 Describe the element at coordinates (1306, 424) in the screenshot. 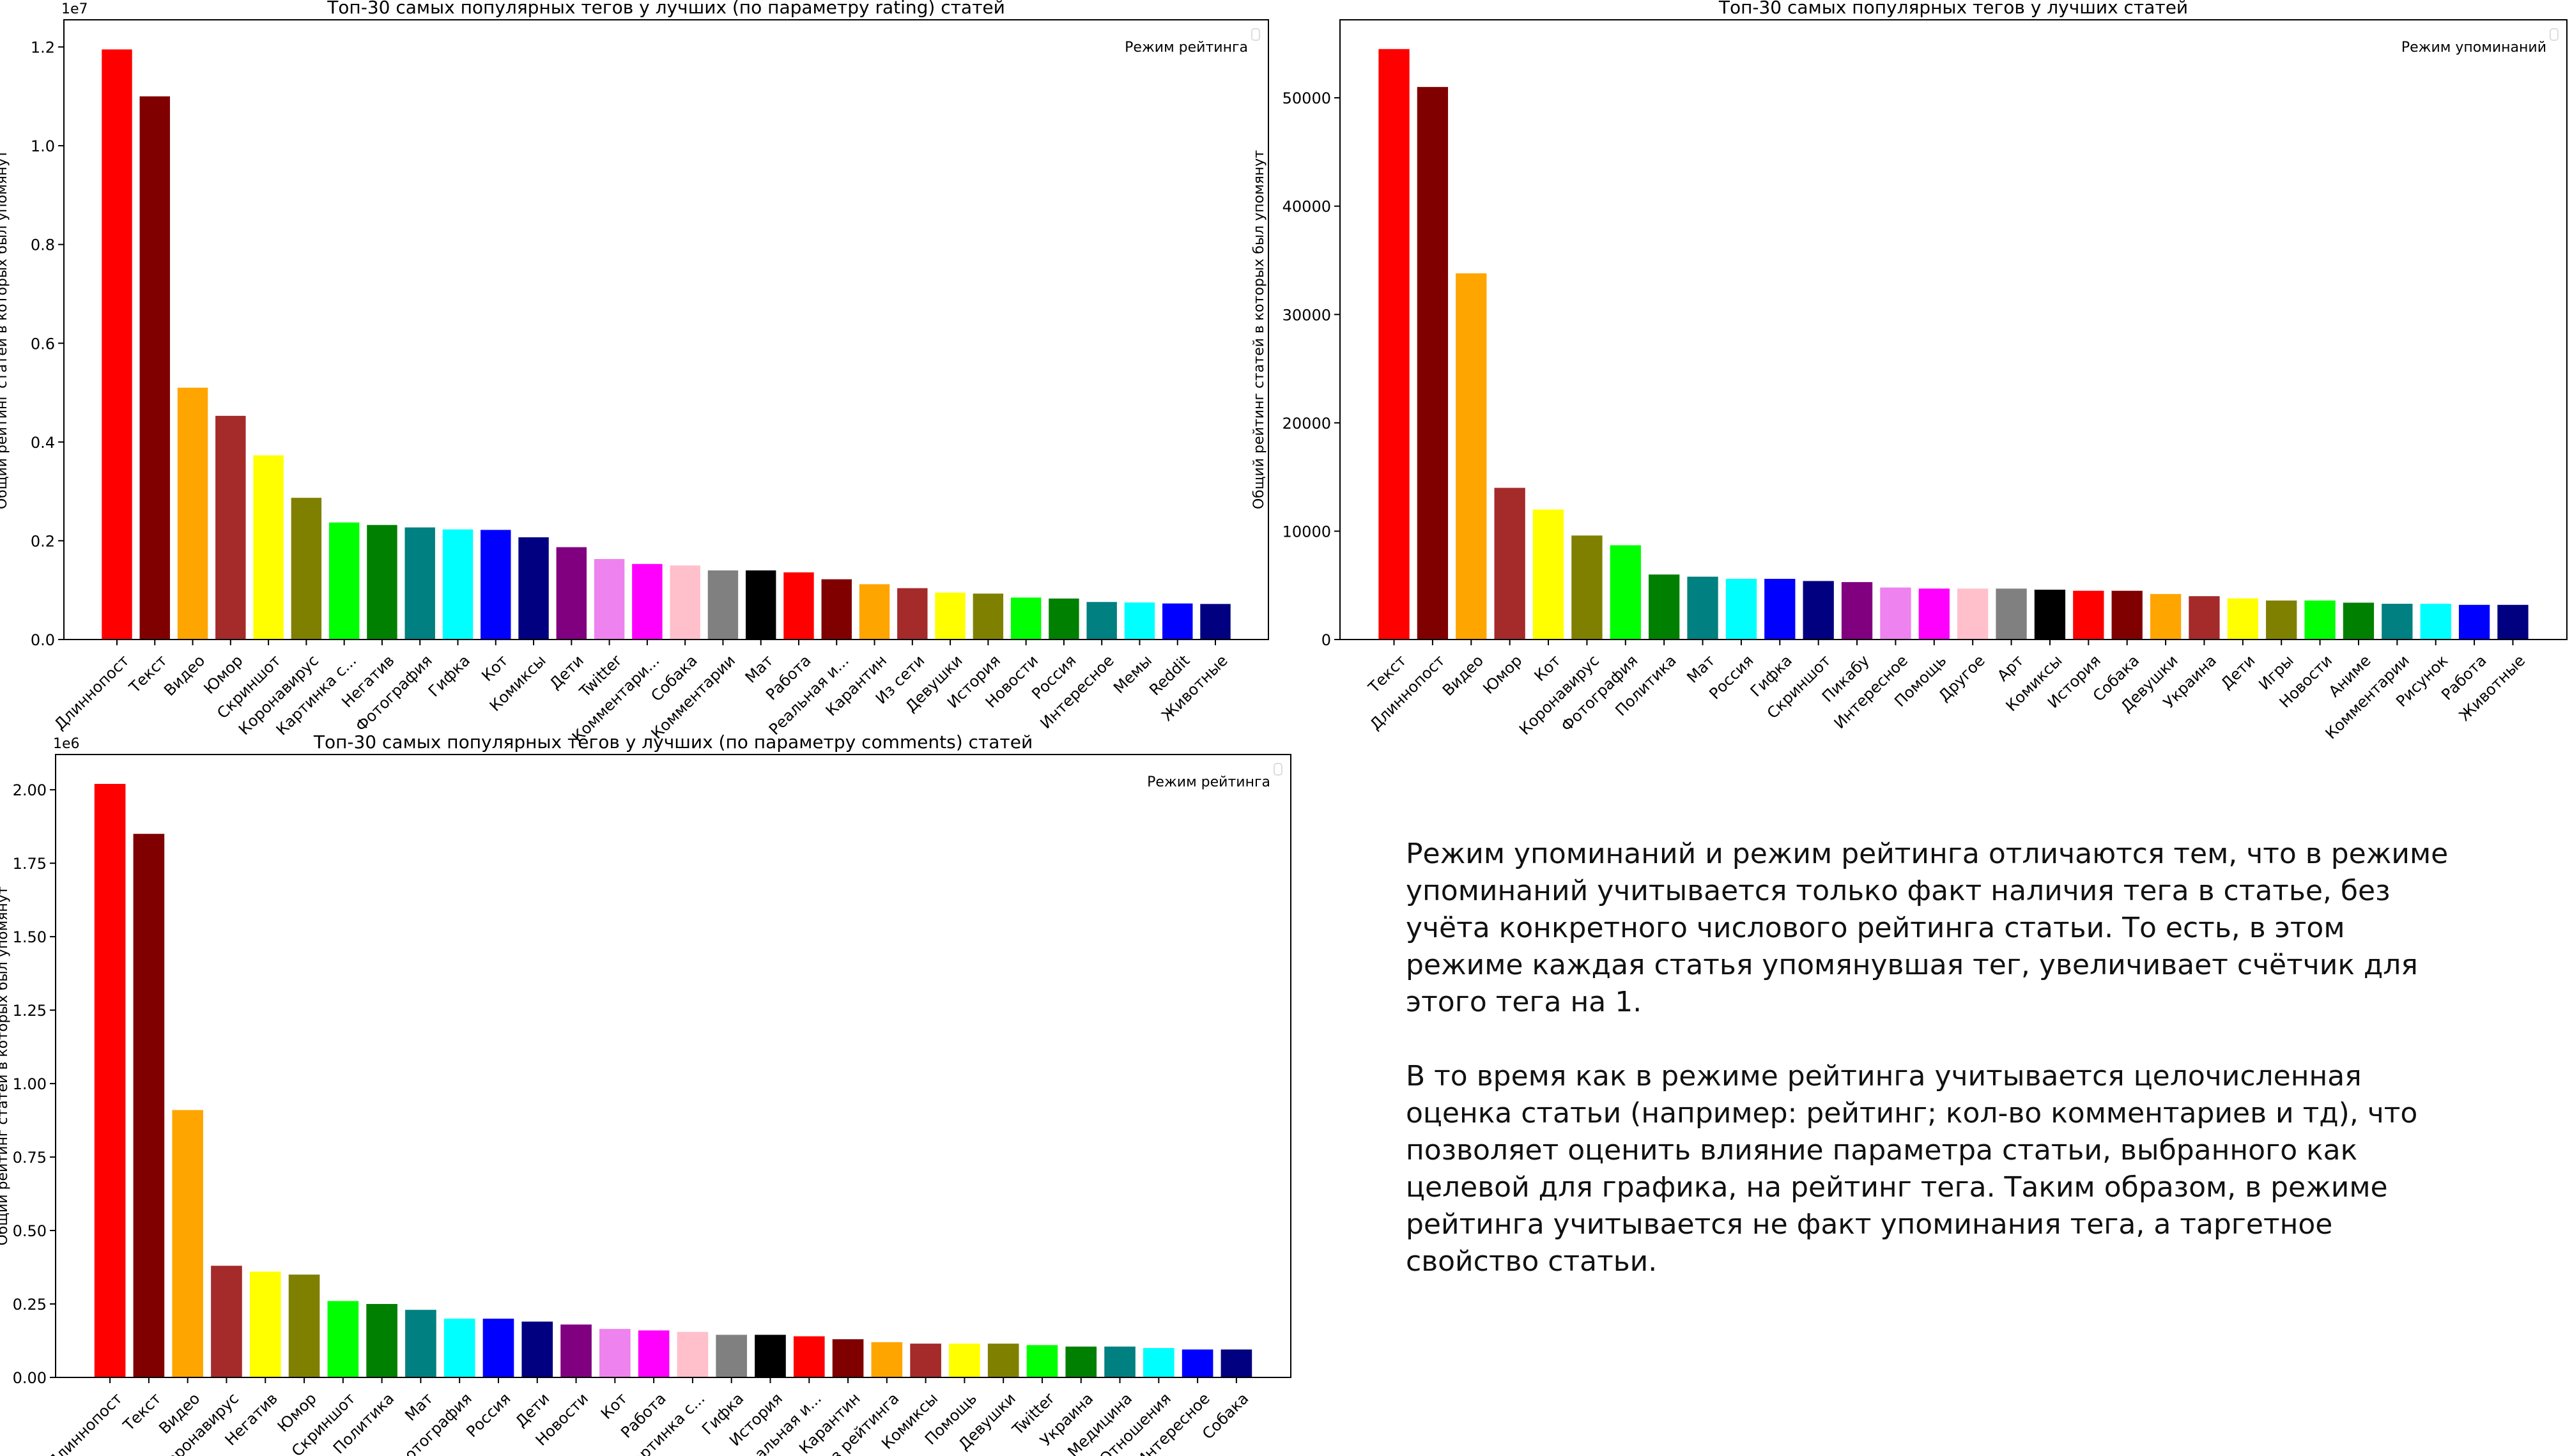

I see `y-tick-label: 20000` at that location.